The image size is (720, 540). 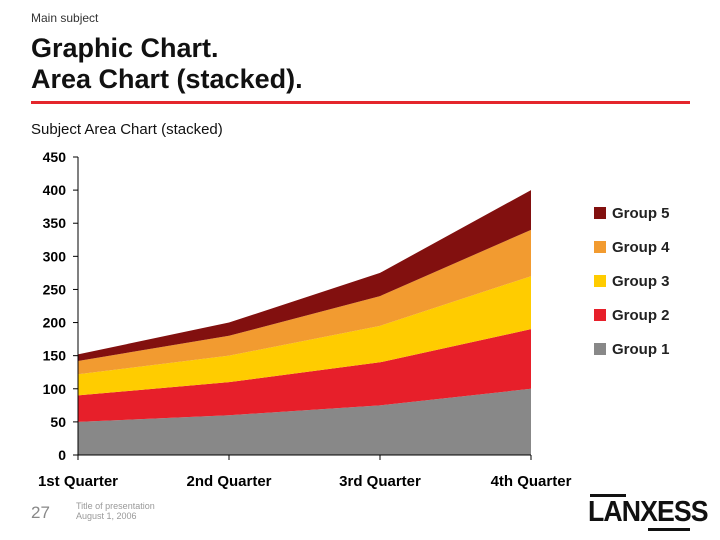 What do you see at coordinates (641, 247) in the screenshot?
I see `legend-label: Group 4` at bounding box center [641, 247].